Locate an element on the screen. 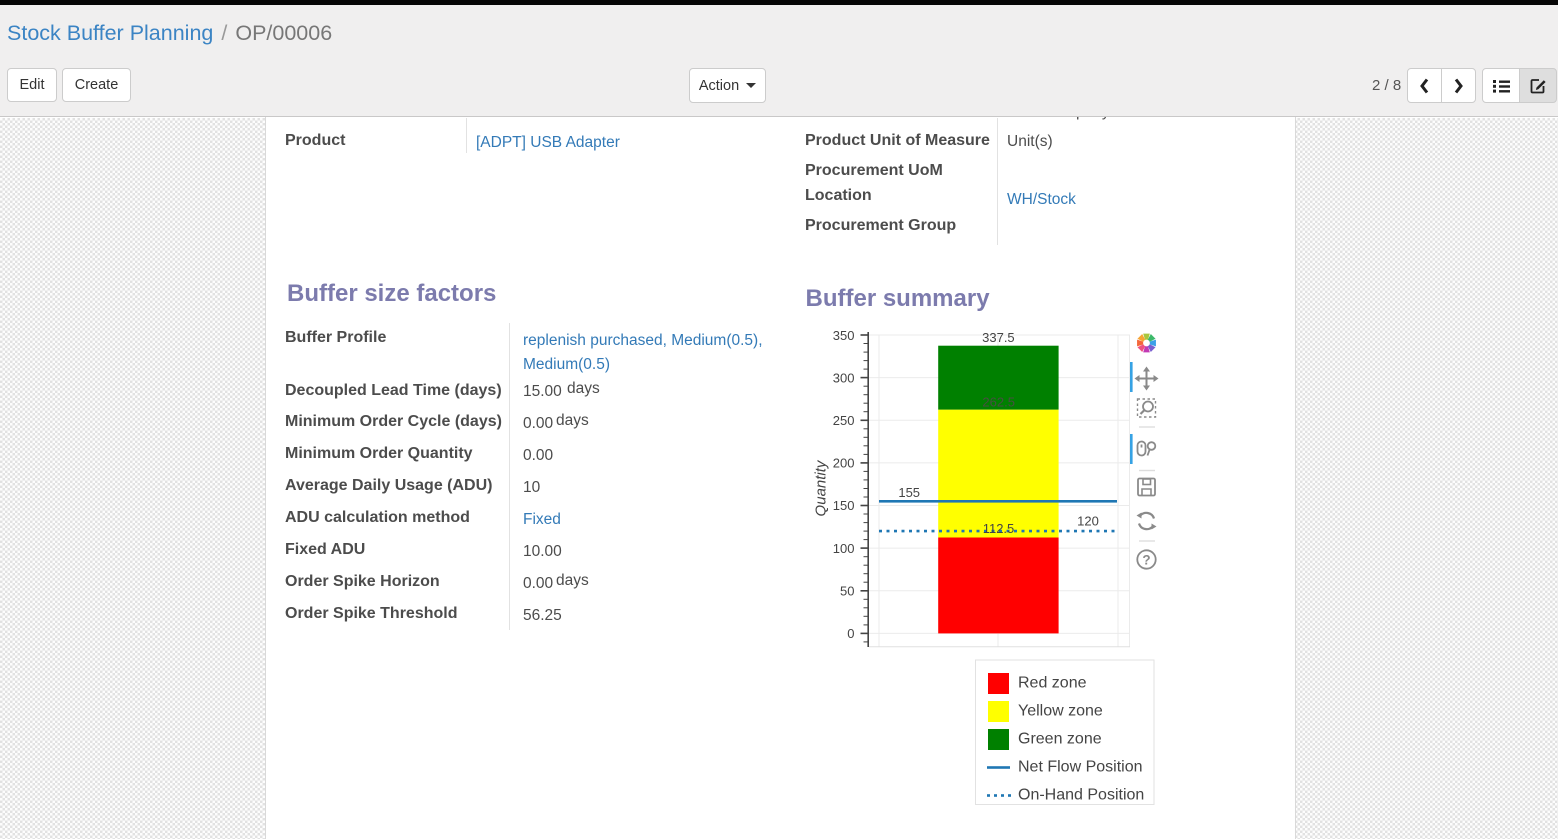 This screenshot has height=839, width=1558. svg-text: 100 is located at coordinates (844, 548).